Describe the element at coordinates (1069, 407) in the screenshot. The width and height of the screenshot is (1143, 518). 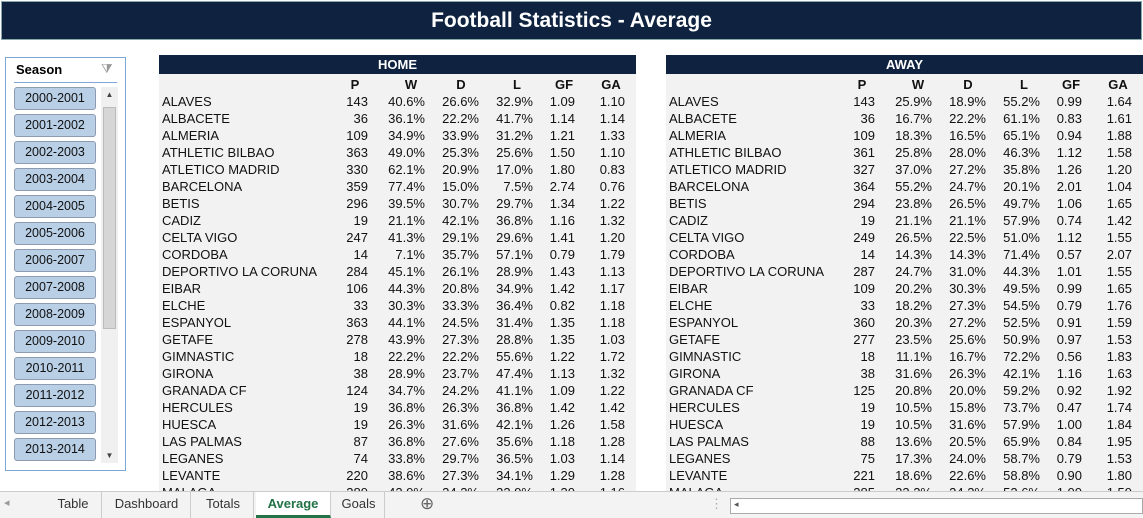
I see `cell-gf: 0.47` at that location.